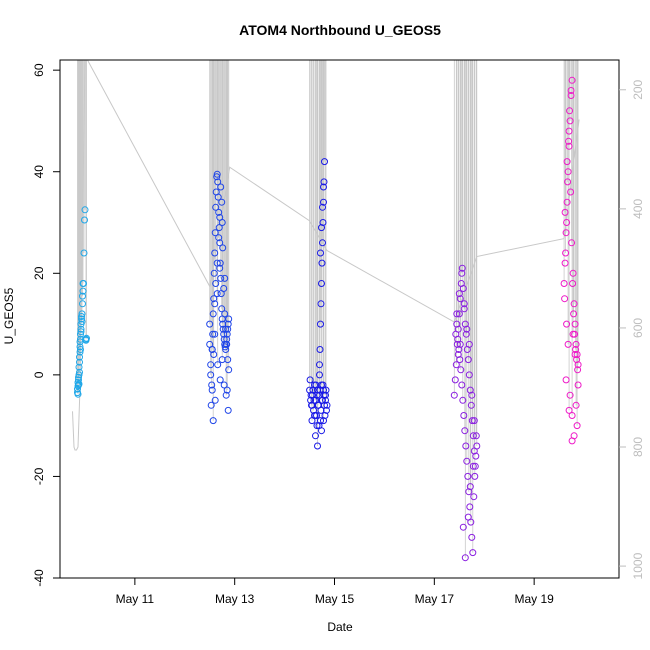  What do you see at coordinates (638, 89) in the screenshot?
I see `y2-tick-label: 200` at bounding box center [638, 89].